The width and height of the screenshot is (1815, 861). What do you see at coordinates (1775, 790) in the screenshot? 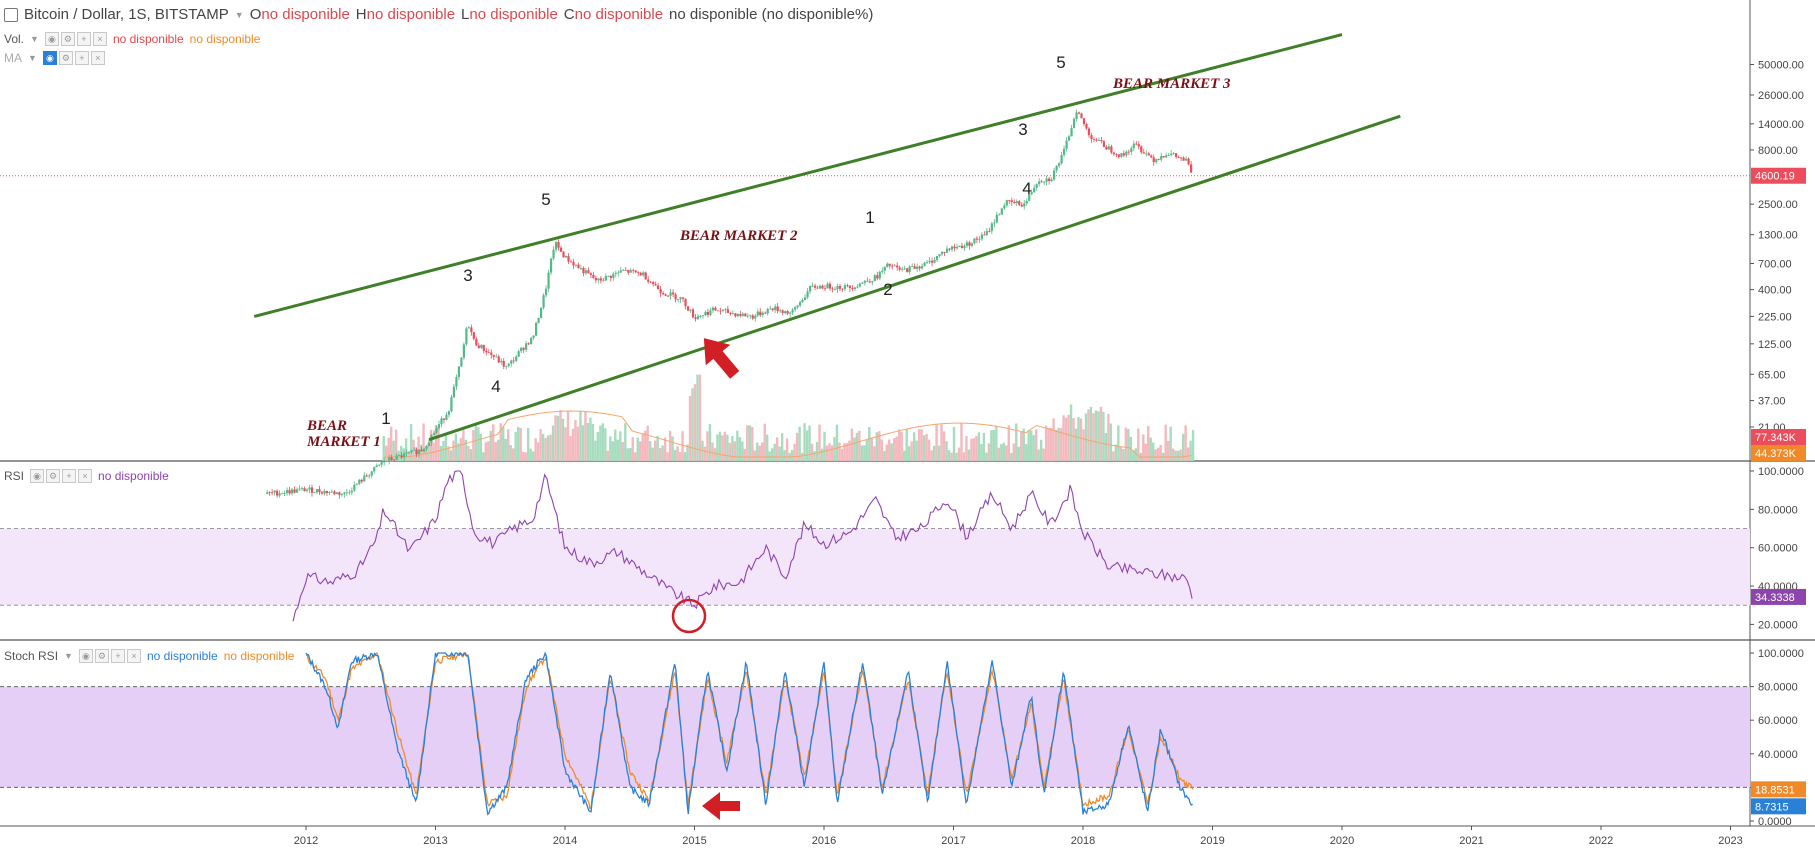
I see `stoch-d-badge: 18.8531` at bounding box center [1775, 790].